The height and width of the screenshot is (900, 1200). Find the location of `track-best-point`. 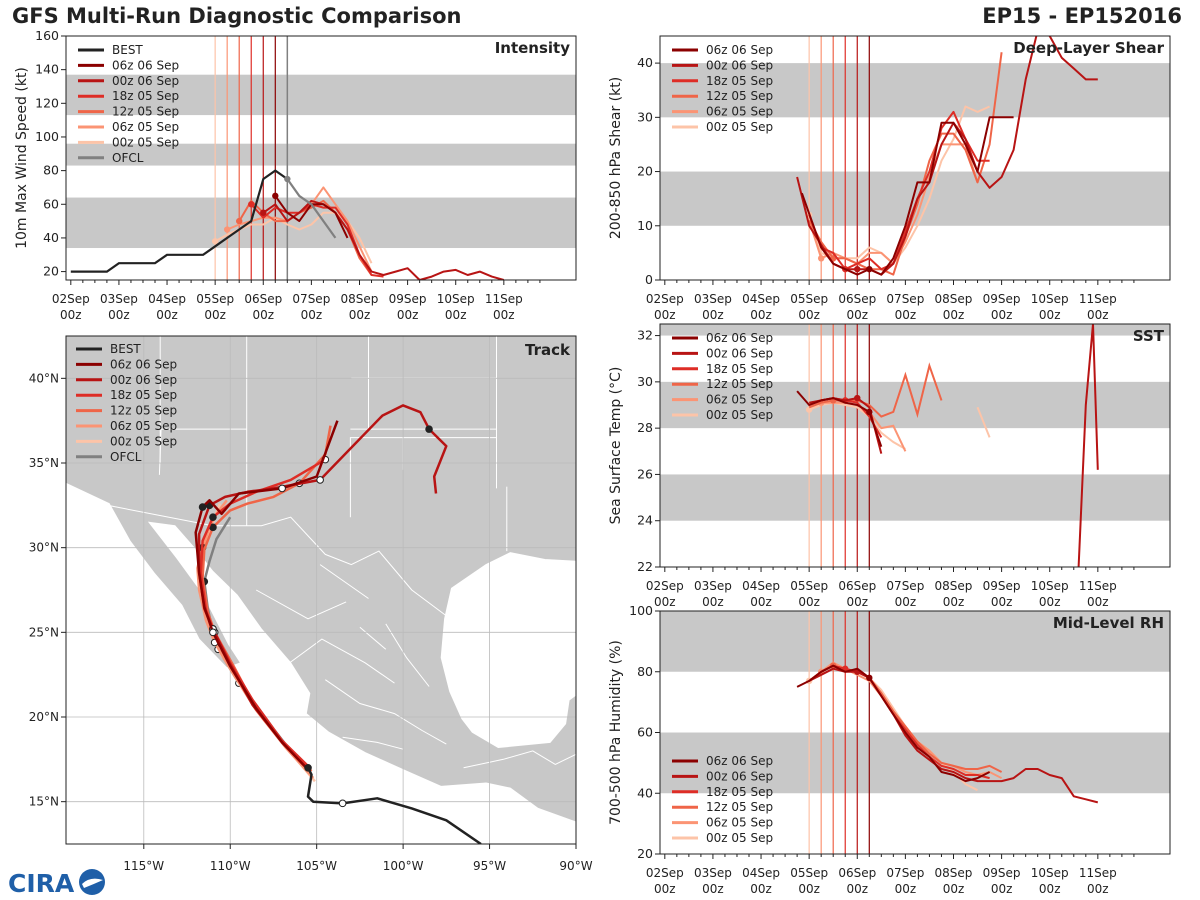

track-best-point is located at coordinates (308, 768).